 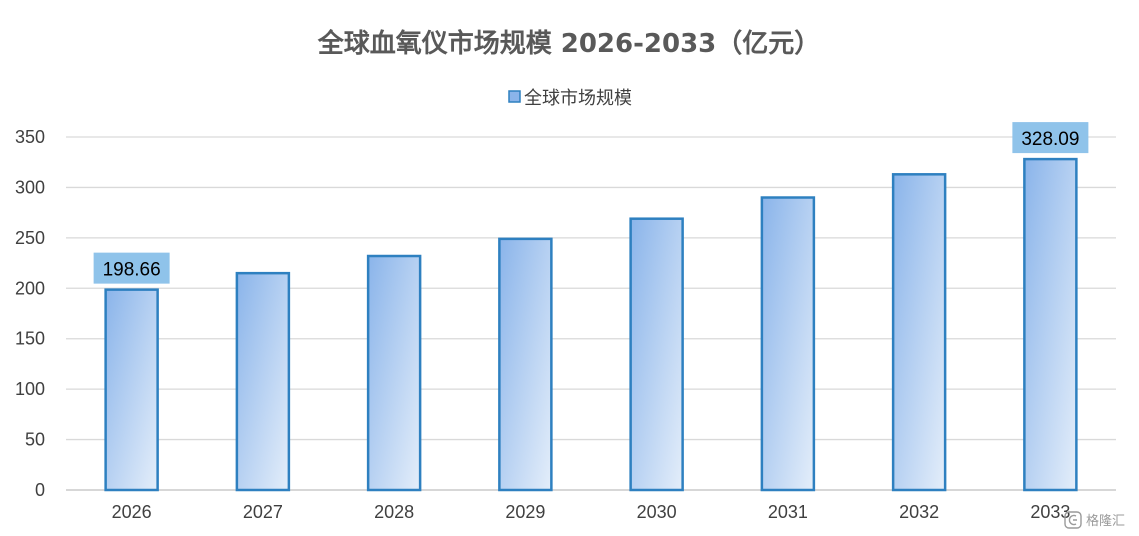 What do you see at coordinates (578, 98) in the screenshot?
I see `legend-label: 全球市场规模` at bounding box center [578, 98].